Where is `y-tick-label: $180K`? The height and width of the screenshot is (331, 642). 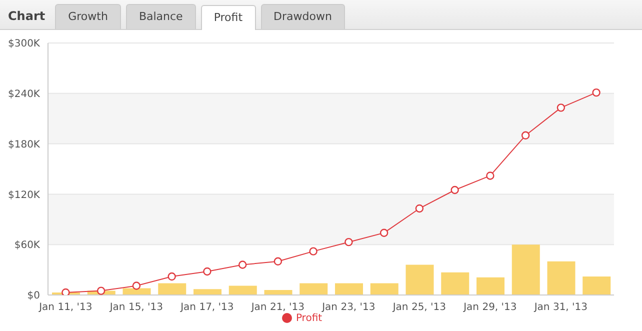 y-tick-label: $180K is located at coordinates (24, 144).